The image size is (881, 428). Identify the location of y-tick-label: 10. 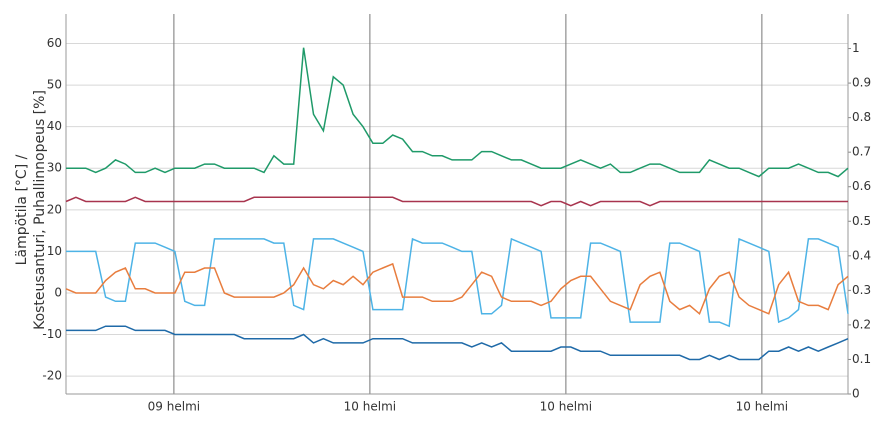
(54, 251).